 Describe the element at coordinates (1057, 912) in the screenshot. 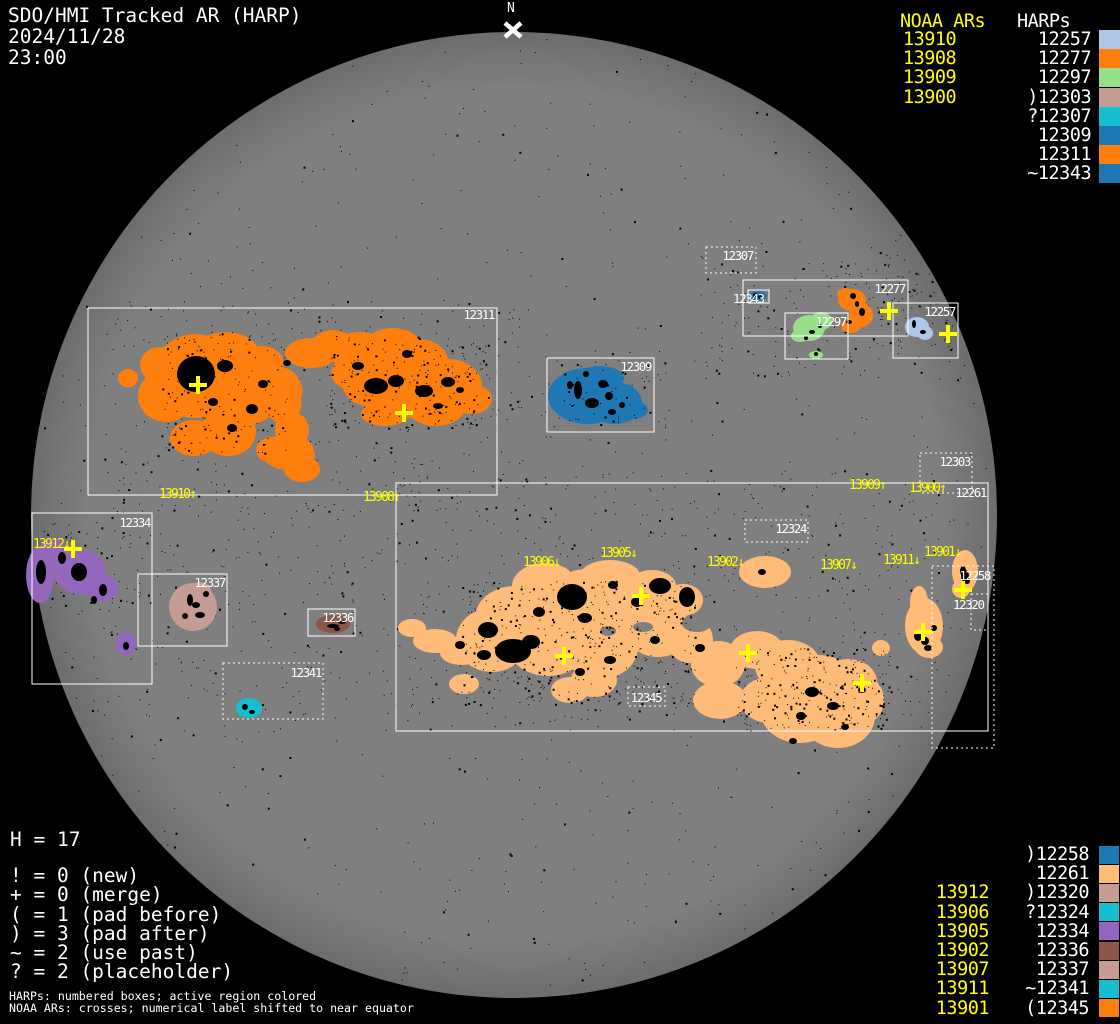

I see `harp-number: ?12324` at that location.